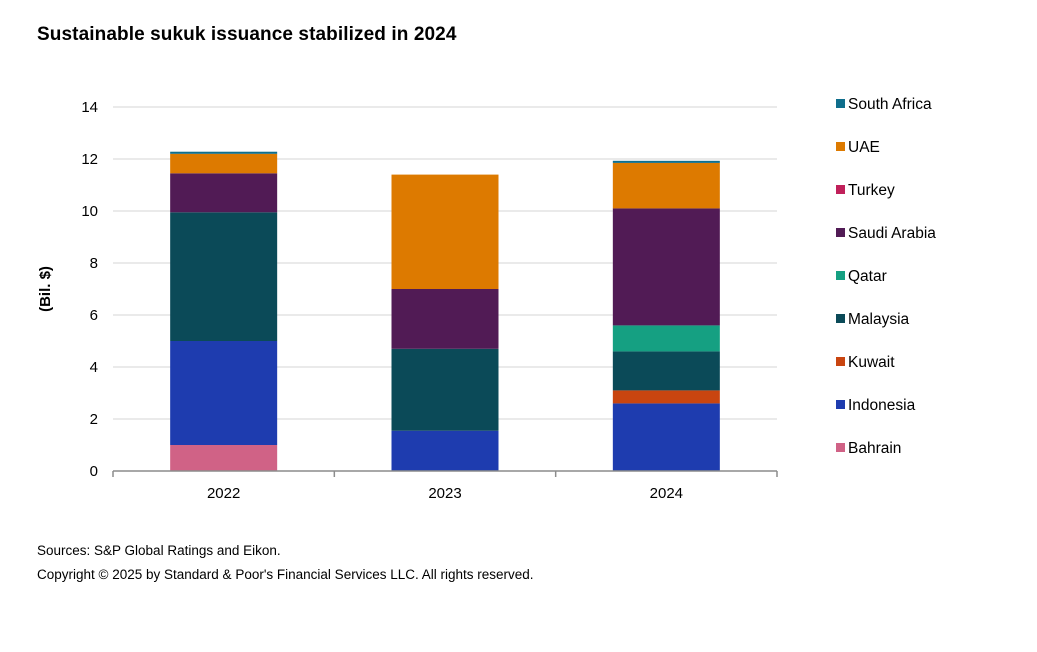  Describe the element at coordinates (89, 107) in the screenshot. I see `y-tick-label: 14` at that location.